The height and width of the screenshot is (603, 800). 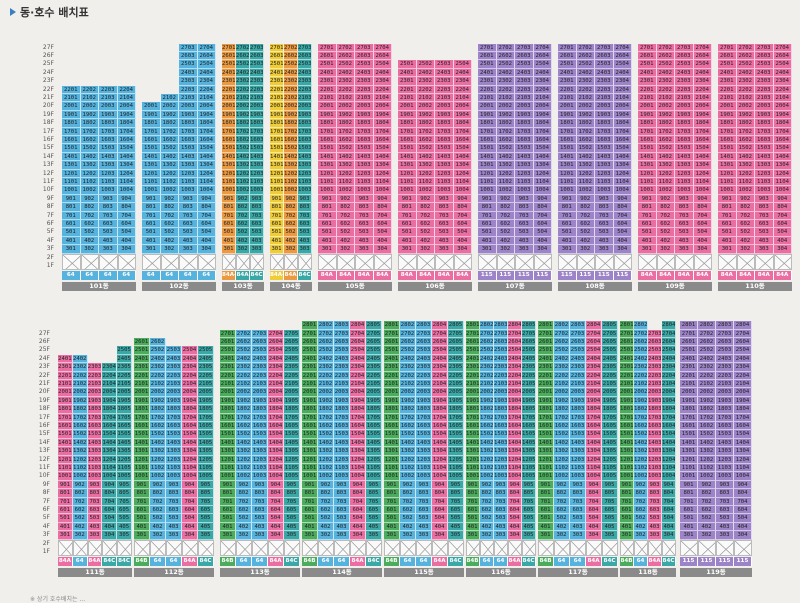 I want to click on unit-cell: 302, so click(x=487, y=535).